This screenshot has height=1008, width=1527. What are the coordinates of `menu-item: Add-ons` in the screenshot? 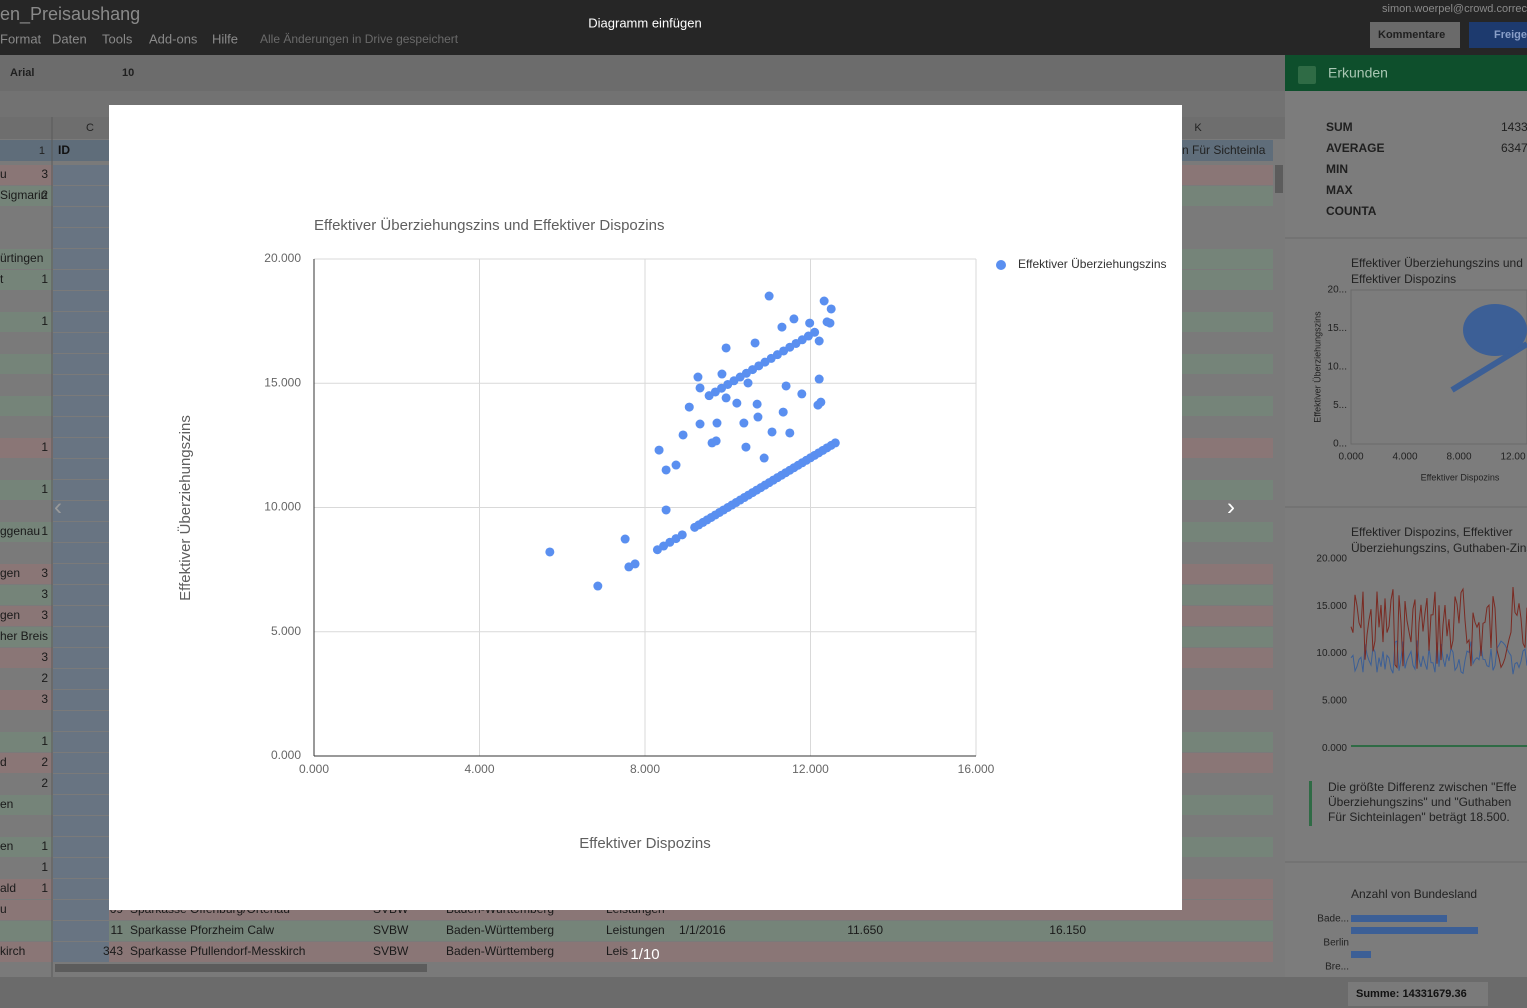 It's located at (173, 38).